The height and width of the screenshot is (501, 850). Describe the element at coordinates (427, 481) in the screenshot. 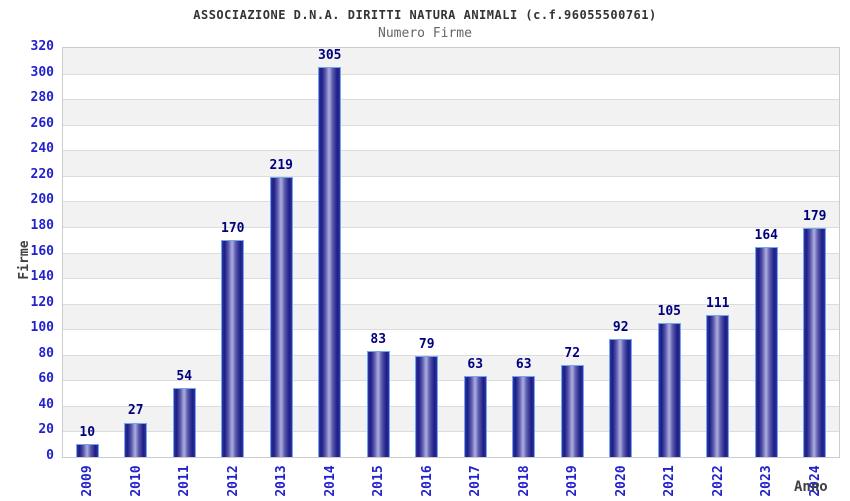

I see `x-tick-label: 2016` at that location.